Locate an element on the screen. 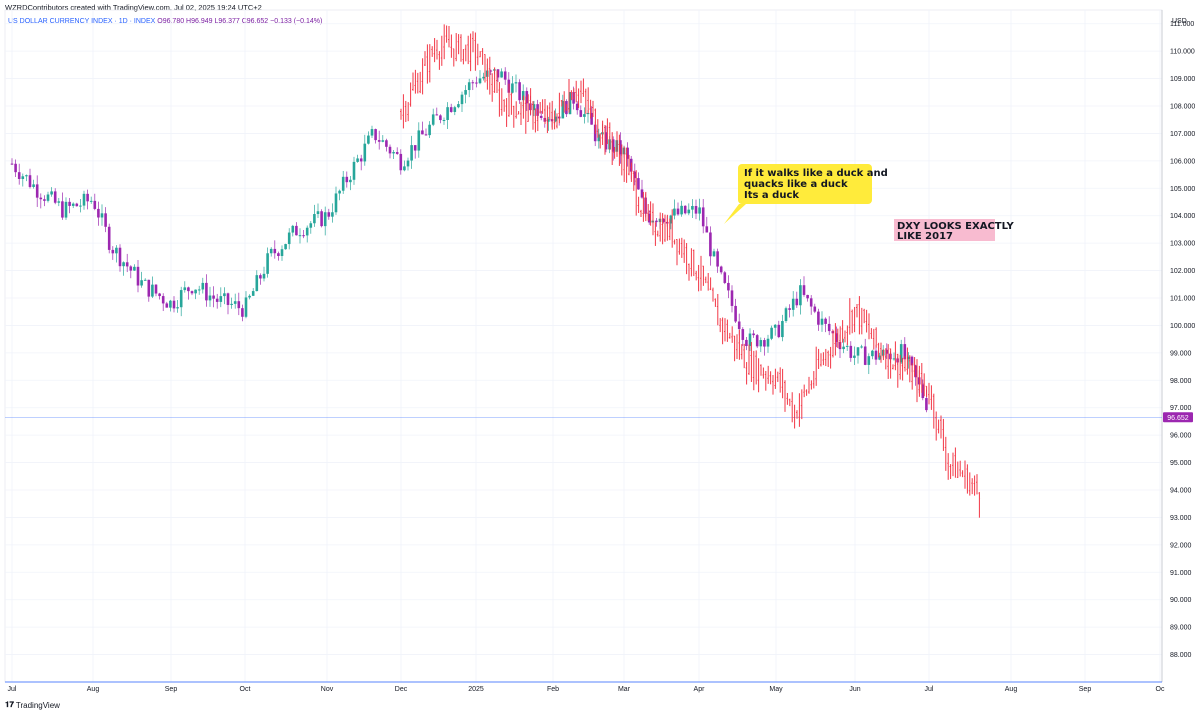  y-tick-label: 104.000 is located at coordinates (1182, 216).